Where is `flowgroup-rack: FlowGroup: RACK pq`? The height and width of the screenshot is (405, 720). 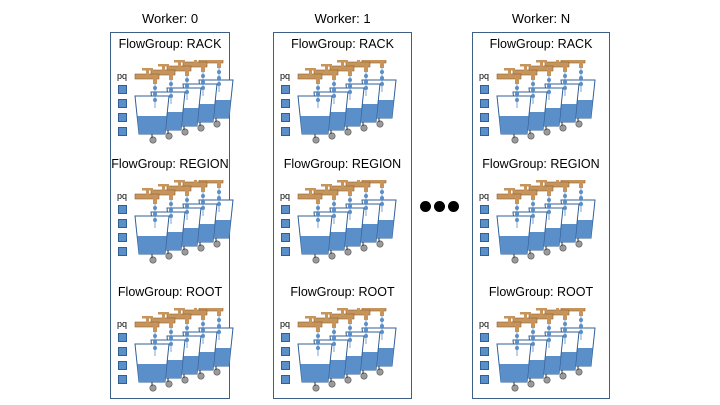
flowgroup-rack: FlowGroup: RACK pq is located at coordinates (172, 92).